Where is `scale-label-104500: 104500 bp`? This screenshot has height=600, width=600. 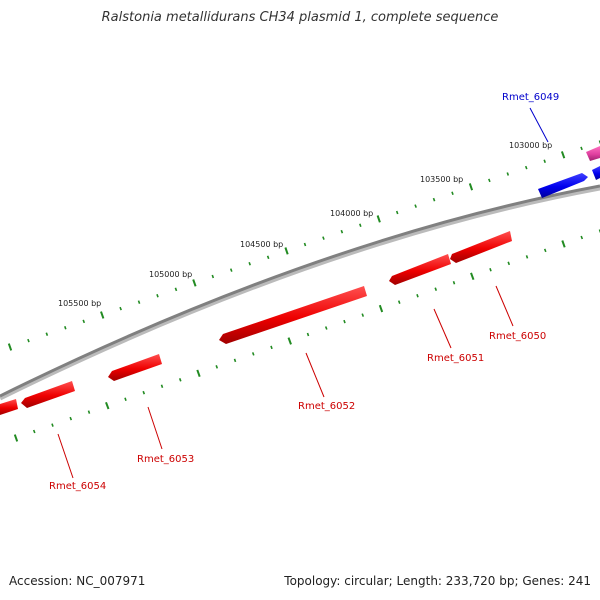 scale-label-104500: 104500 bp is located at coordinates (261, 244).